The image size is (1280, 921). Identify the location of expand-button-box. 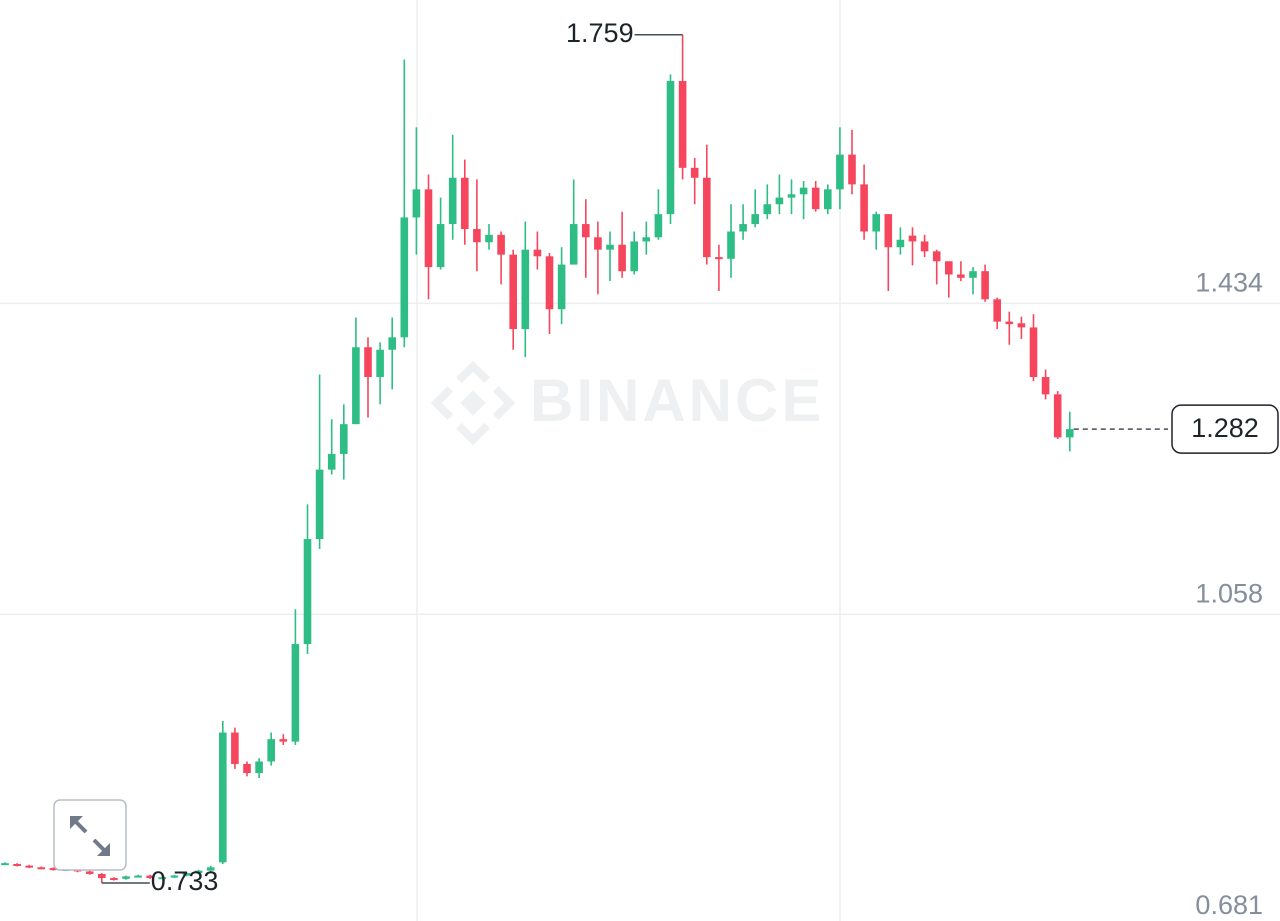
(90, 835).